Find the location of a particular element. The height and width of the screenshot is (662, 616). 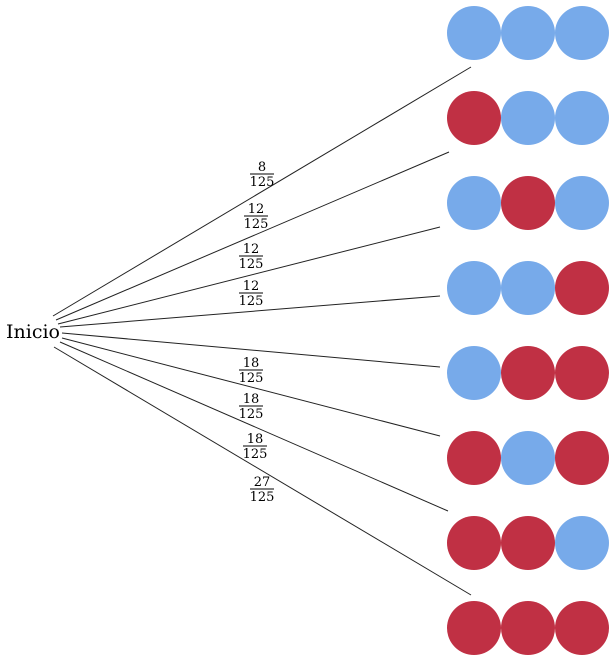

fraction-numerator: 27 is located at coordinates (262, 482).